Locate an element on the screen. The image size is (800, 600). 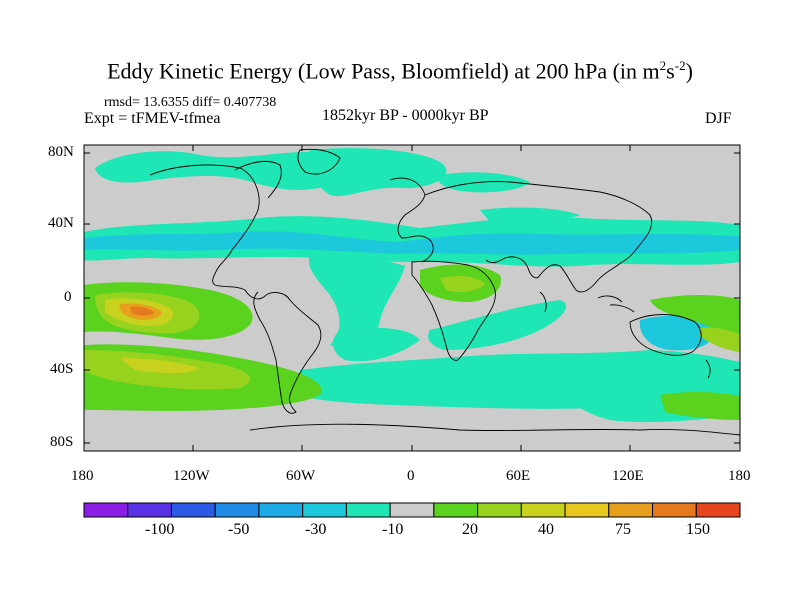
contour-pos-east-pacific-inner is located at coordinates (720, 339).